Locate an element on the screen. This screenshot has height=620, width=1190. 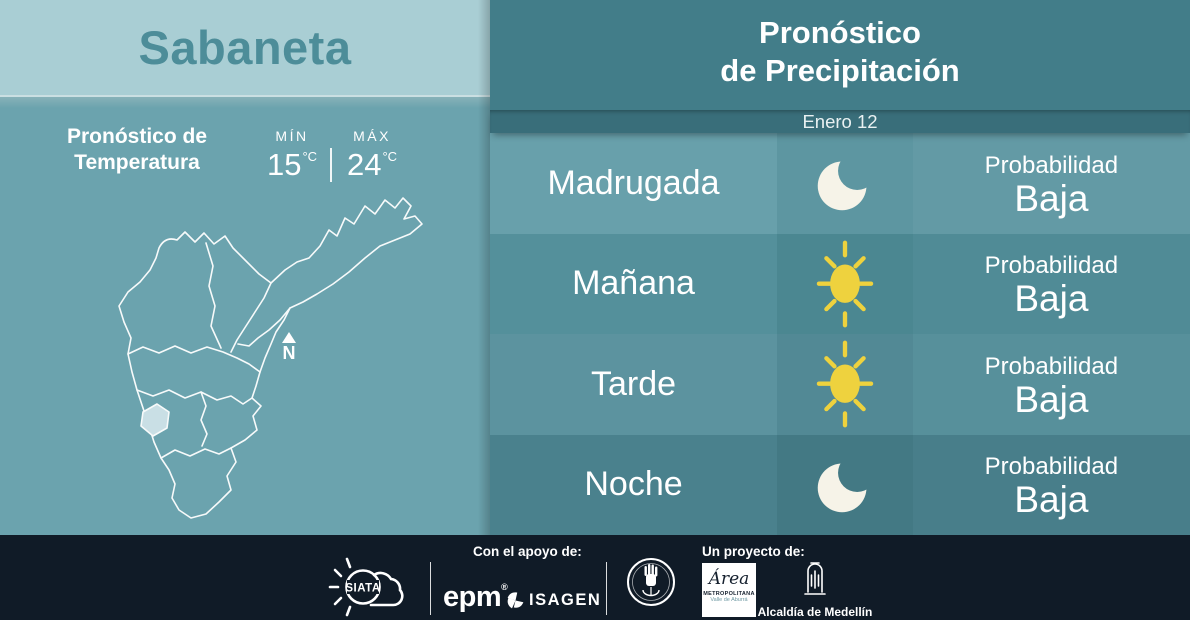
registered-mark: ® is located at coordinates (504, 587).